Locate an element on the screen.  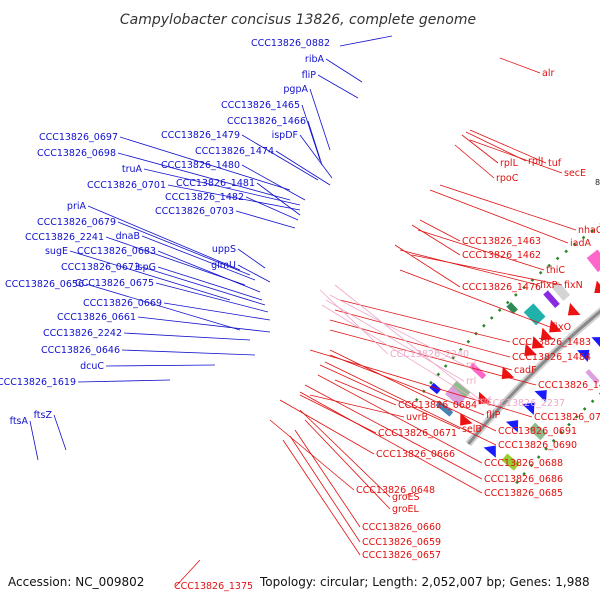
reverse-gene-label: CCC13826_1462 is located at coordinates (501, 255).